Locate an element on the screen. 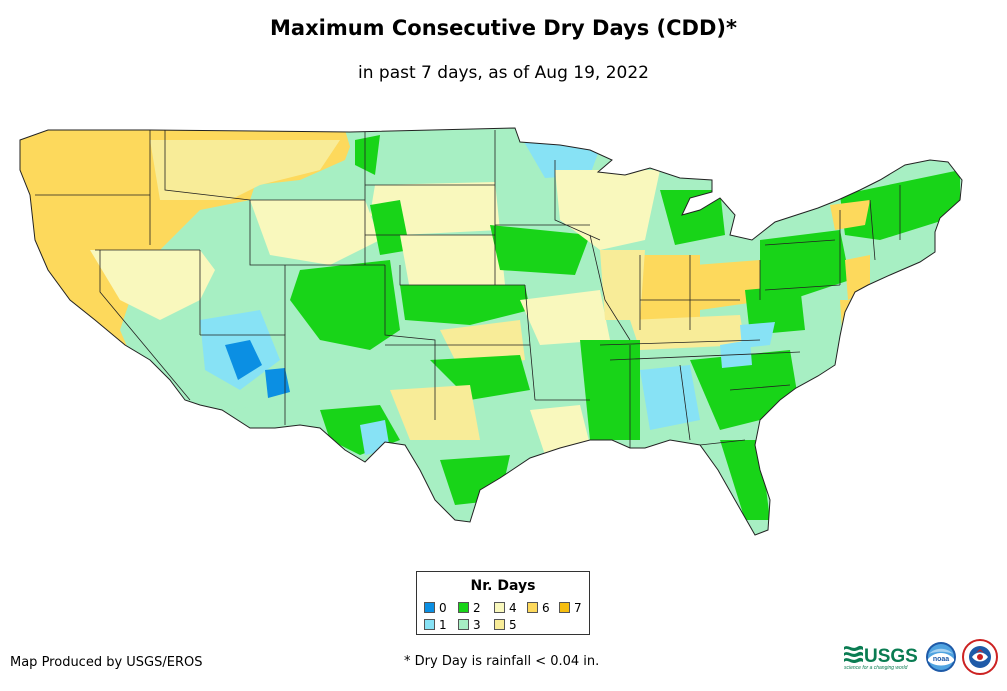  noaa-logo-text: noaa is located at coordinates (941, 659).